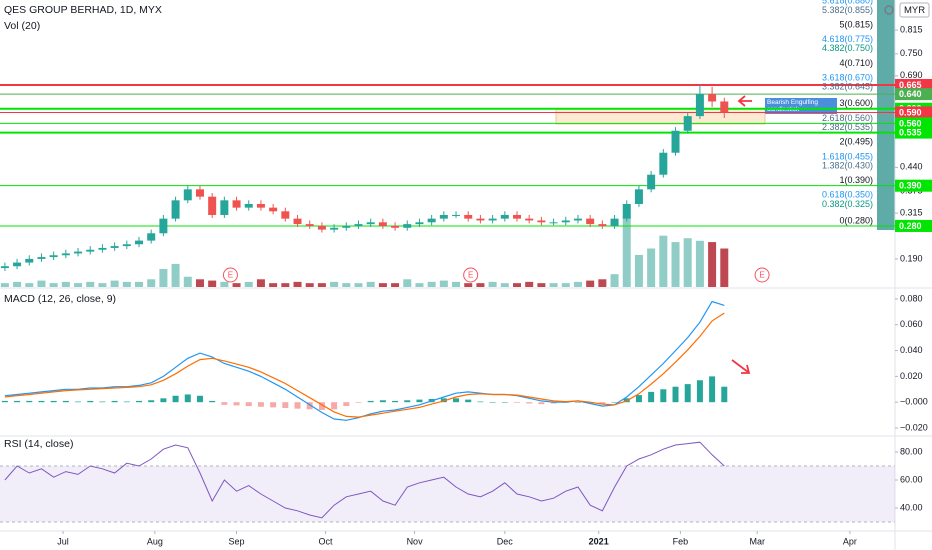 This screenshot has height=550, width=932. Describe the element at coordinates (911, 507) in the screenshot. I see `y-tick-label: 40.00` at that location.